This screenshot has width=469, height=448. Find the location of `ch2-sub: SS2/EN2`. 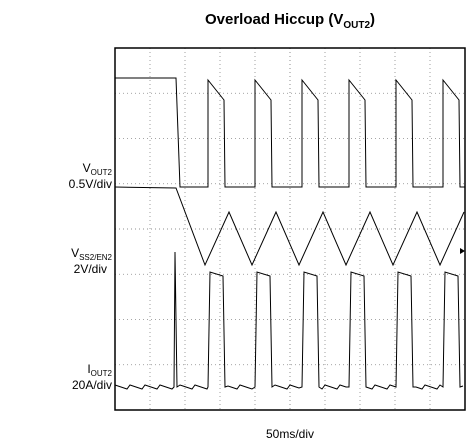

ch2-sub: SS2/EN2 is located at coordinates (95, 257).